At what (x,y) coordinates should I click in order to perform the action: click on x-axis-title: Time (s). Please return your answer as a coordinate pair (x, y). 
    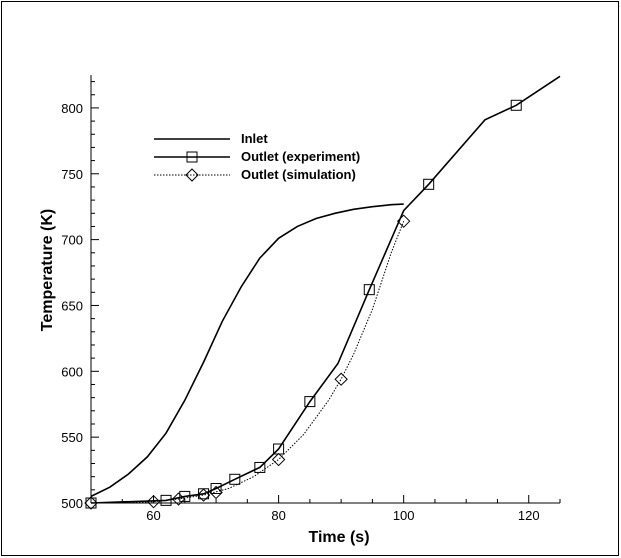
    Looking at the image, I should click on (338, 537).